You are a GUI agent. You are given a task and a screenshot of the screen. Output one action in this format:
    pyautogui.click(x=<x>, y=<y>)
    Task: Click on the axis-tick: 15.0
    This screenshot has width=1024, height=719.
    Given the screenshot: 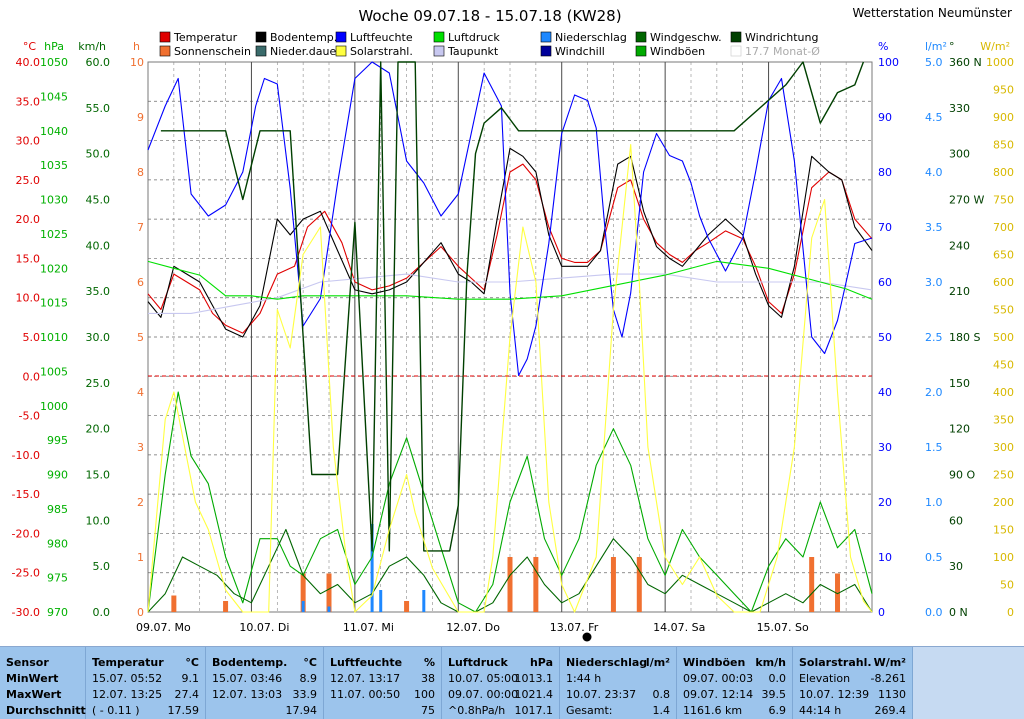 What is the action you would take?
    pyautogui.click(x=28, y=258)
    